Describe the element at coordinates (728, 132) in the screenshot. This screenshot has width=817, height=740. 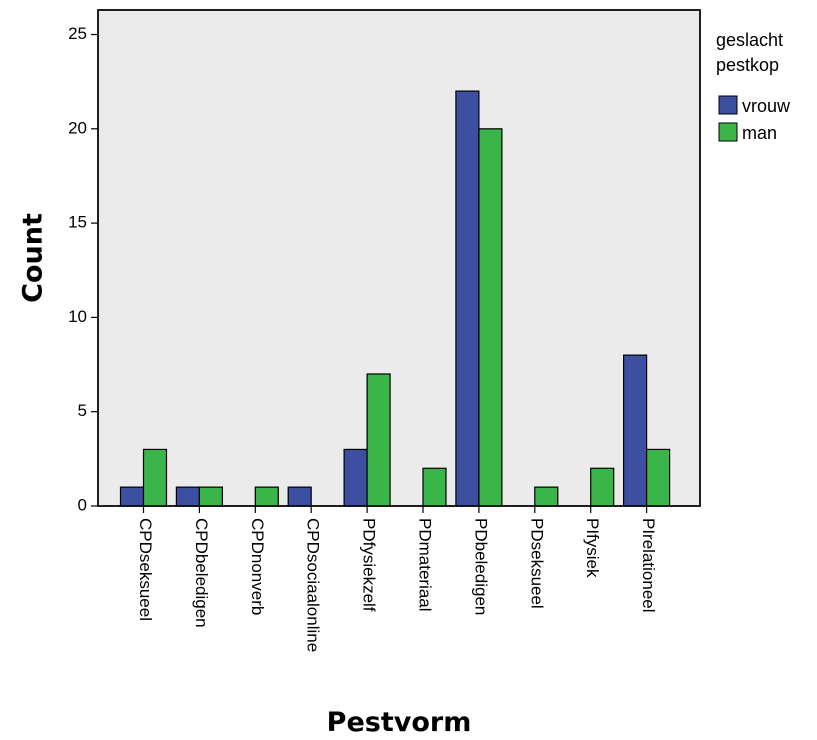
I see `legend-swatch-man` at that location.